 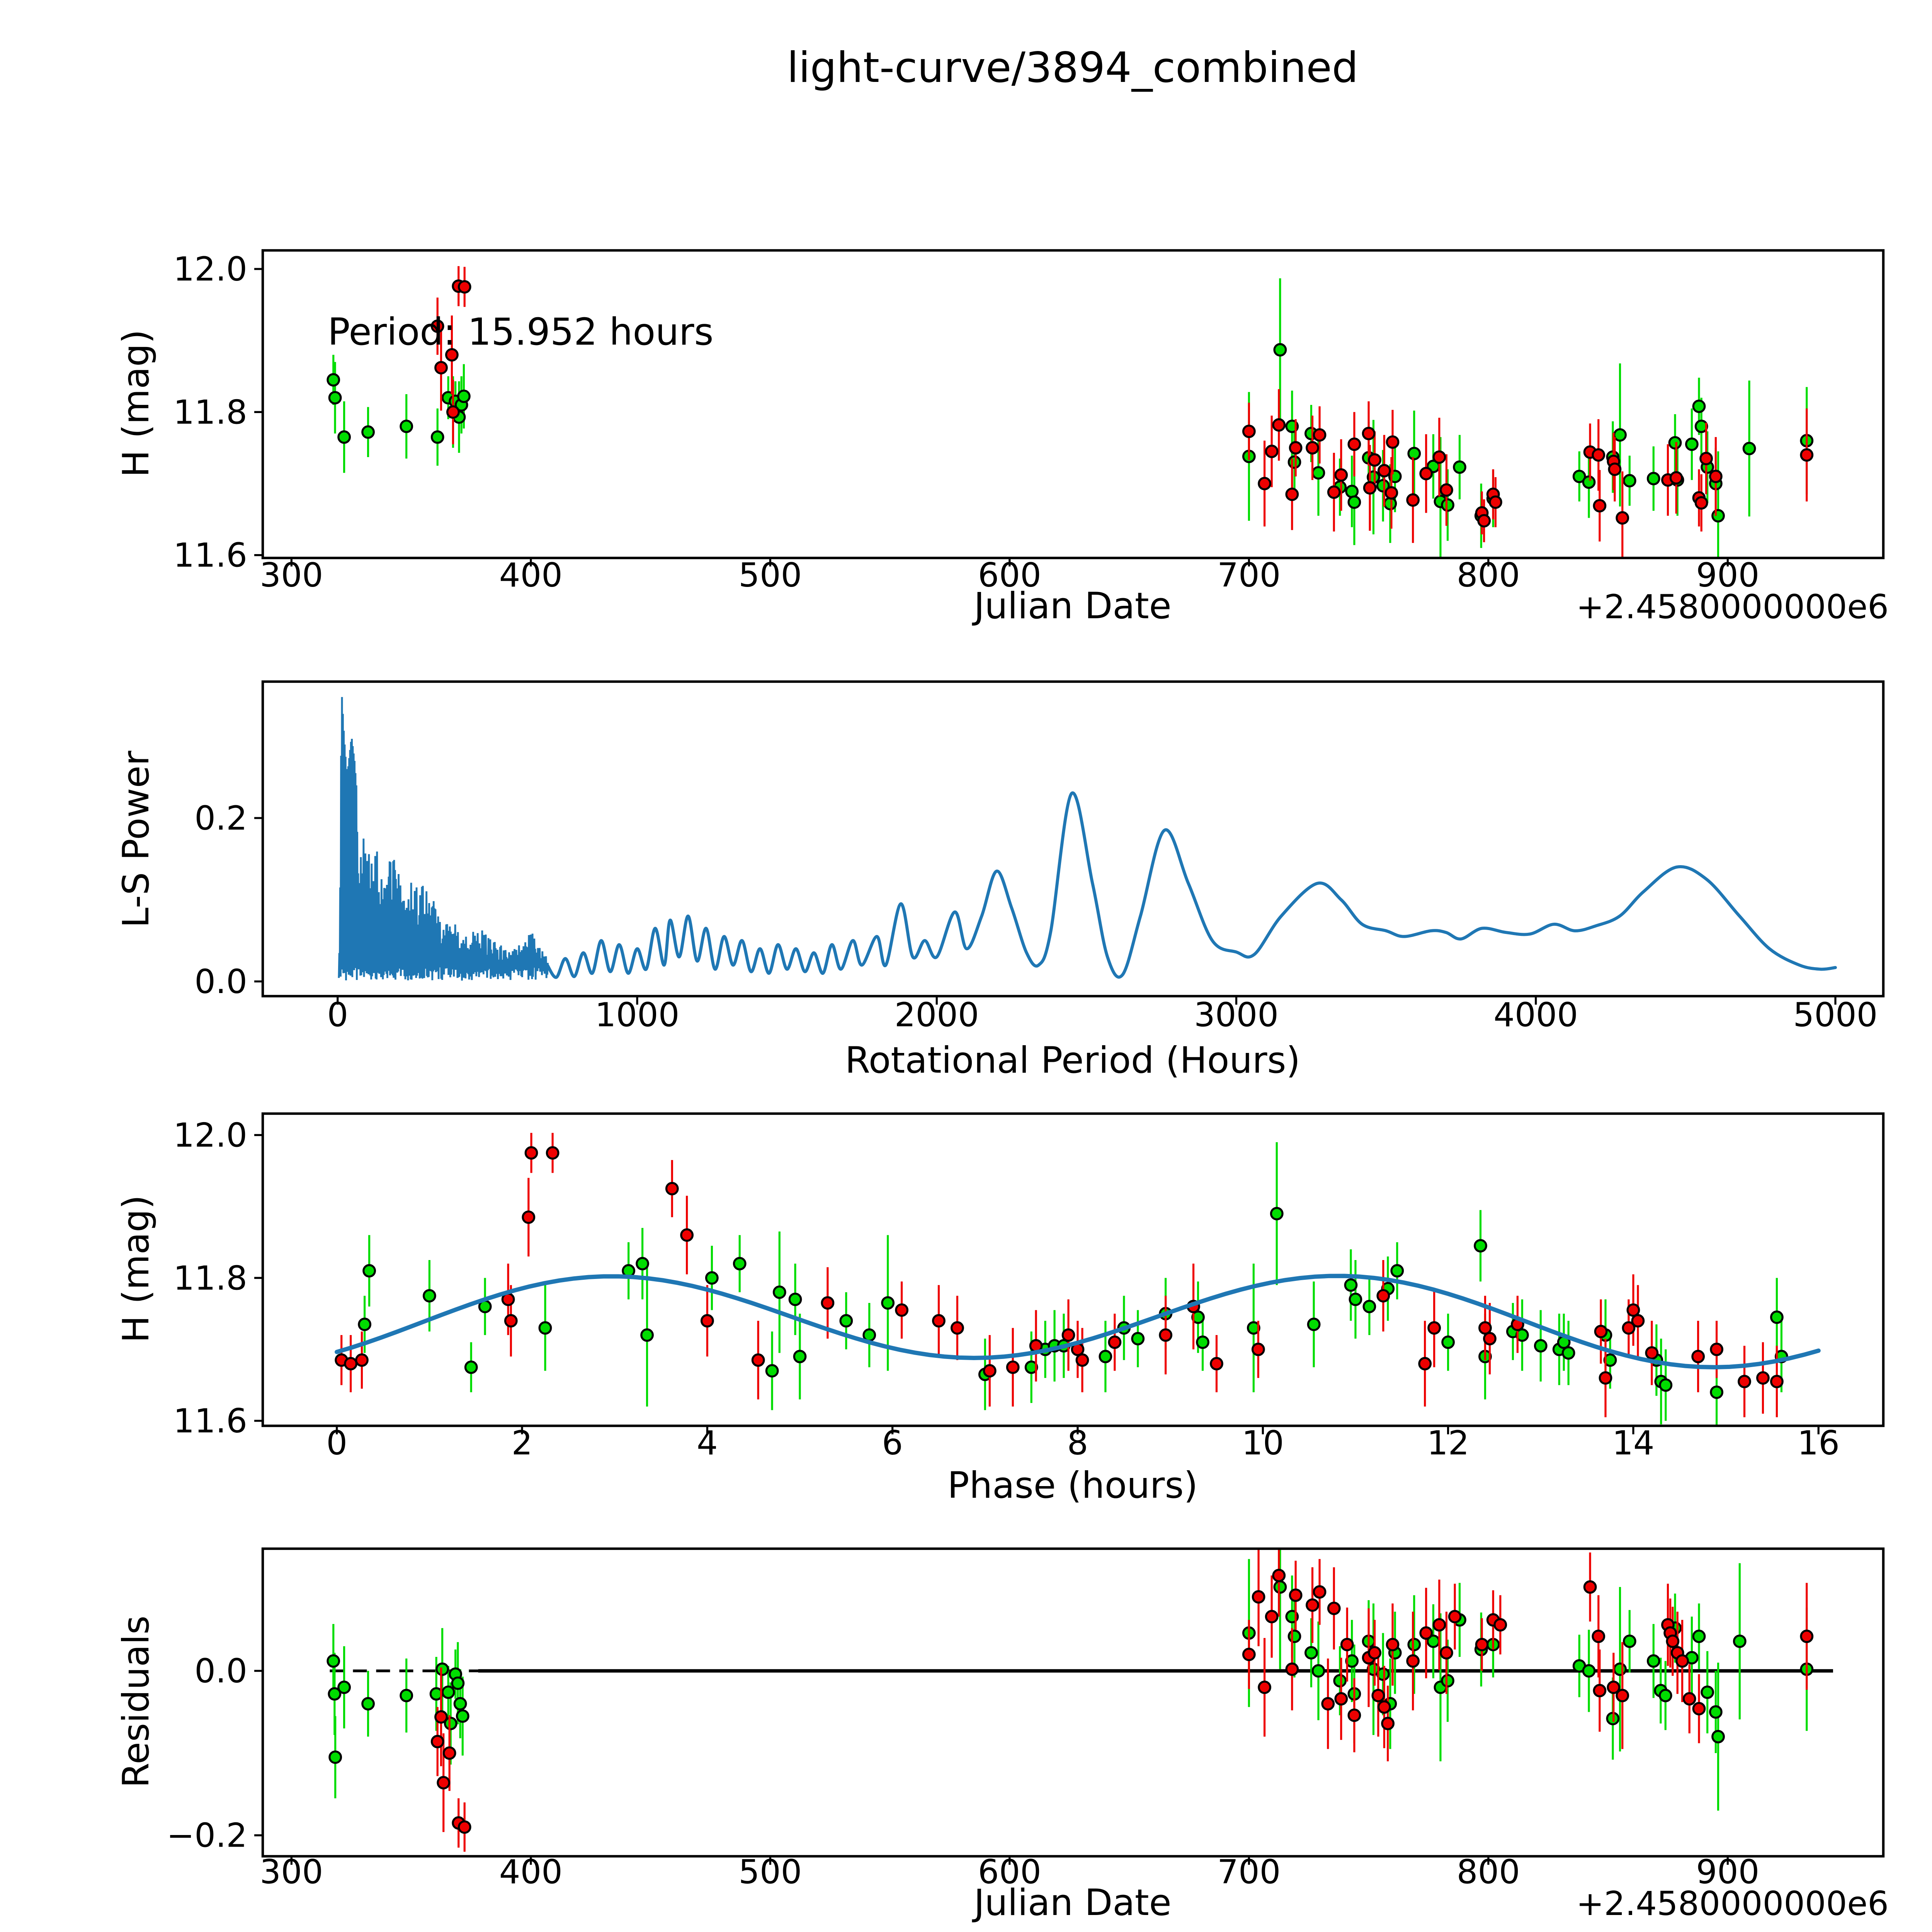 What do you see at coordinates (291, 1872) in the screenshot?
I see `x-tick-label: 300` at bounding box center [291, 1872].